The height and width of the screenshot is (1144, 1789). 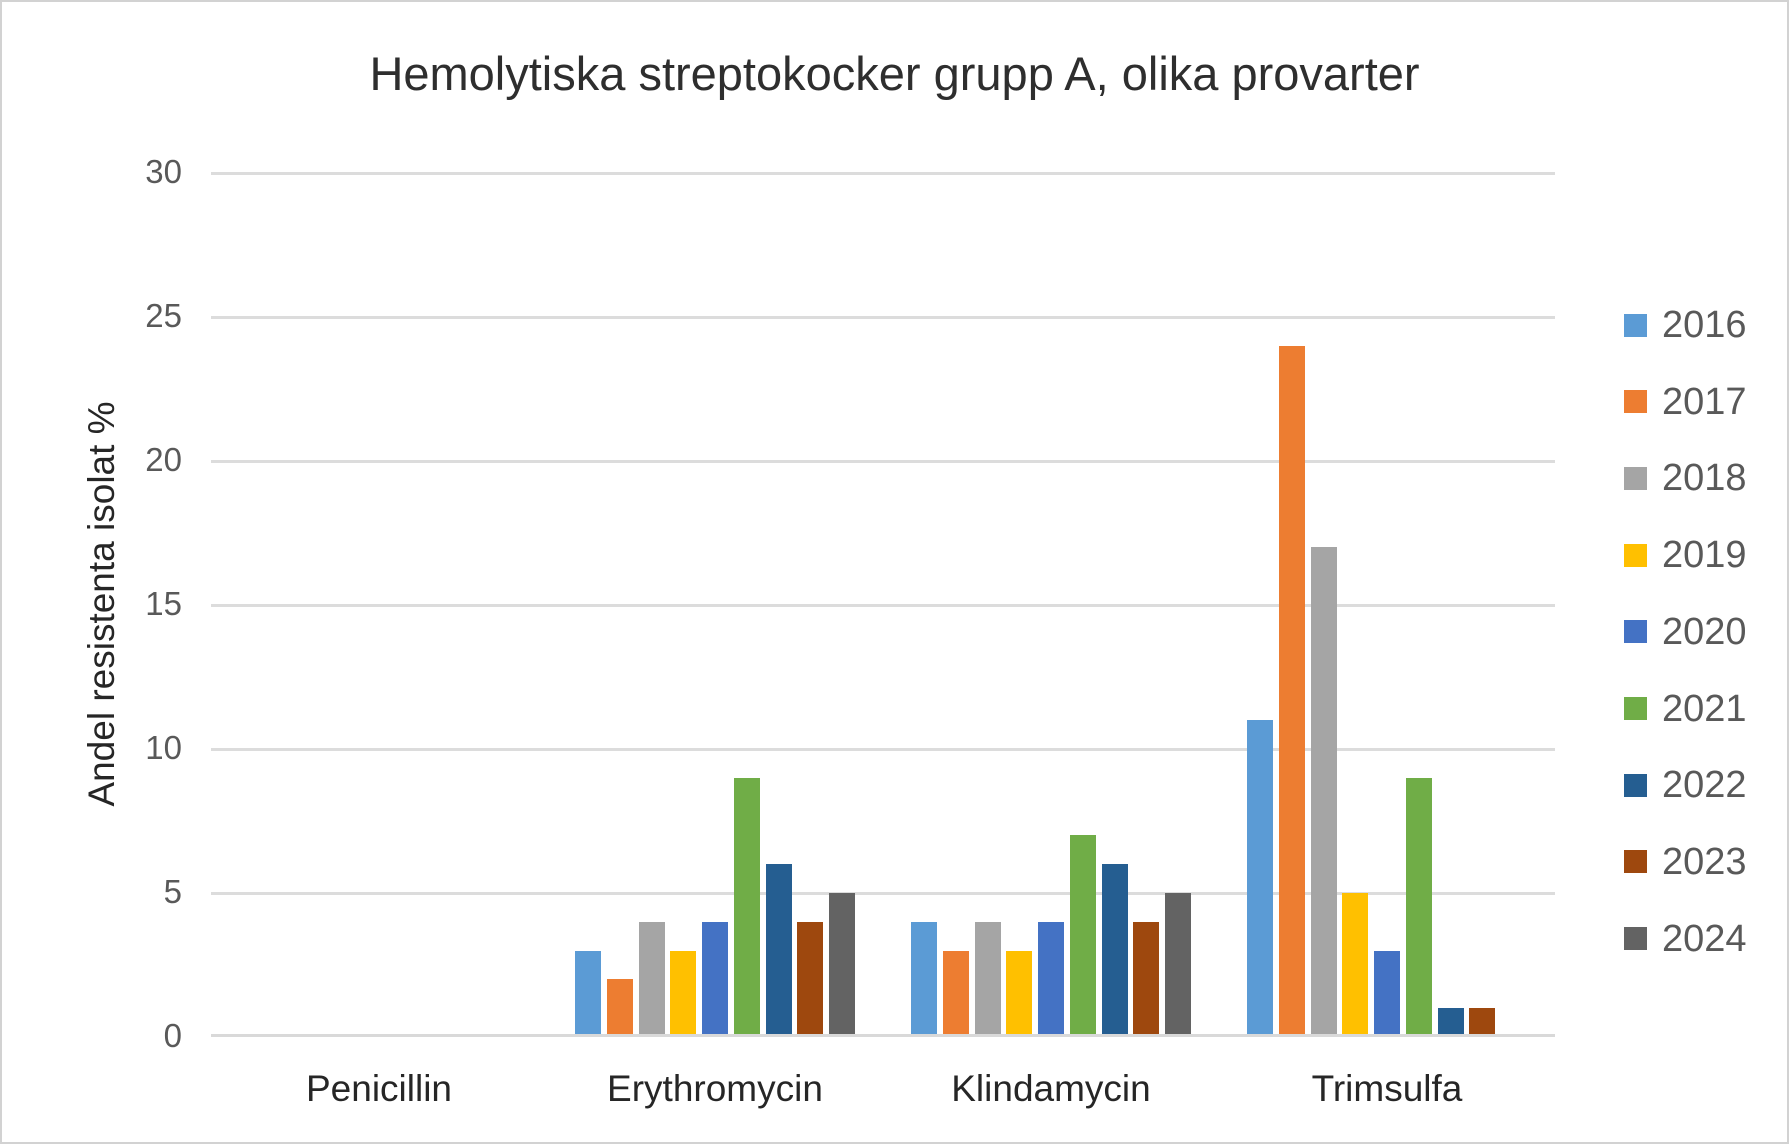 What do you see at coordinates (1704, 708) in the screenshot?
I see `legend-label: 2021` at bounding box center [1704, 708].